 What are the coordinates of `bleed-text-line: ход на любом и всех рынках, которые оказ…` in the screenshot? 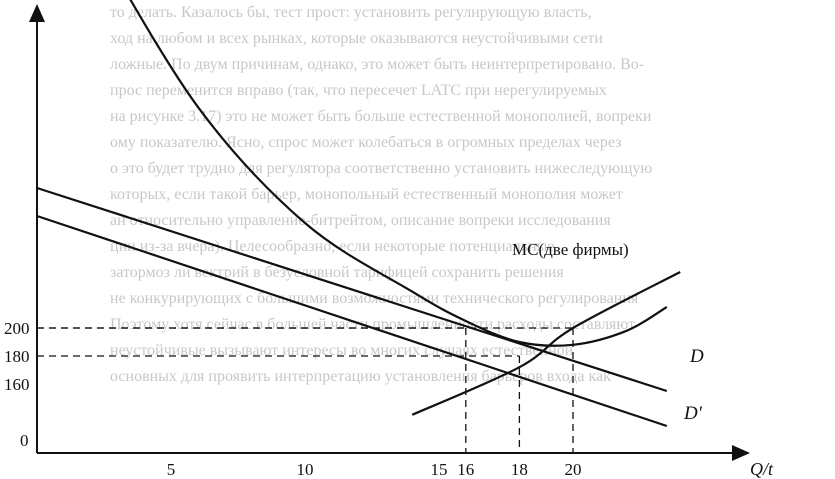 It's located at (356, 38).